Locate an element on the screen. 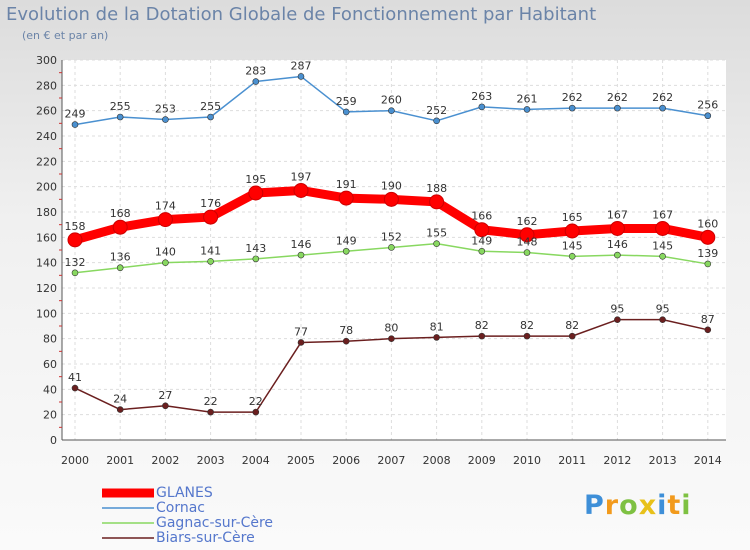 The image size is (750, 550). data-label: 174 is located at coordinates (165, 206).